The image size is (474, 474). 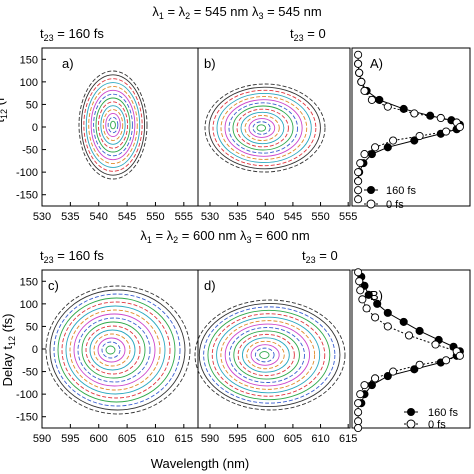 What do you see at coordinates (411, 424) in the screenshot?
I see `legend-B-open-marker` at bounding box center [411, 424].